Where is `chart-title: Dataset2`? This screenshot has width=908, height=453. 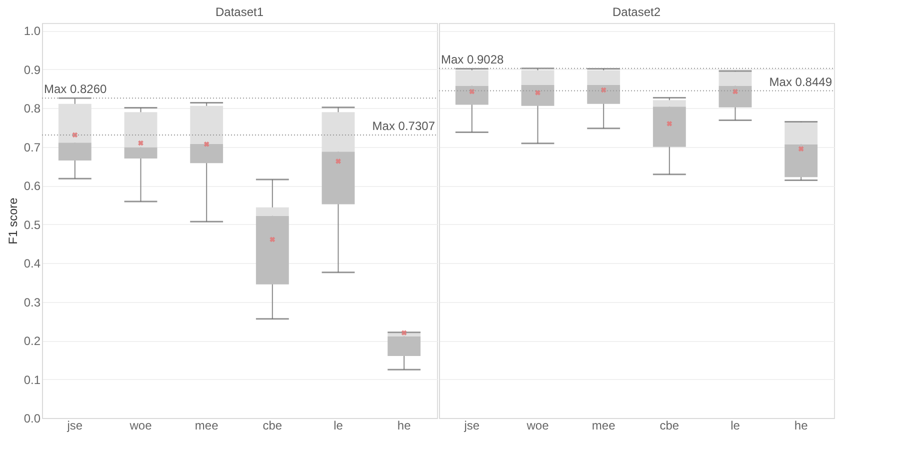 chart-title: Dataset2 is located at coordinates (636, 12).